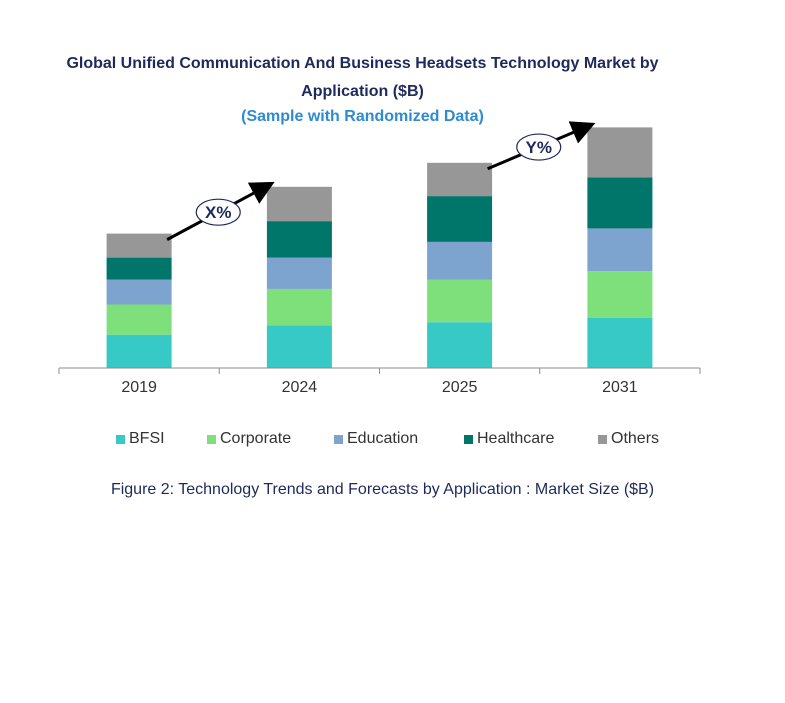 Image resolution: width=785 pixels, height=703 pixels. I want to click on legend-label-bfsi: BFSI, so click(147, 438).